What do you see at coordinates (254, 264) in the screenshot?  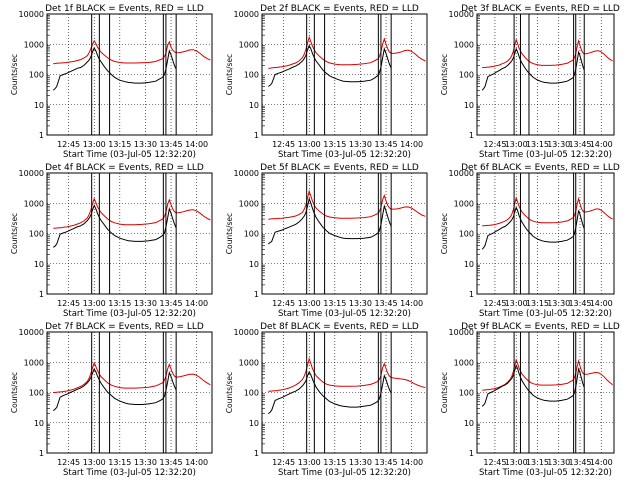 I see `panel-5-ytick-label: 10` at bounding box center [254, 264].